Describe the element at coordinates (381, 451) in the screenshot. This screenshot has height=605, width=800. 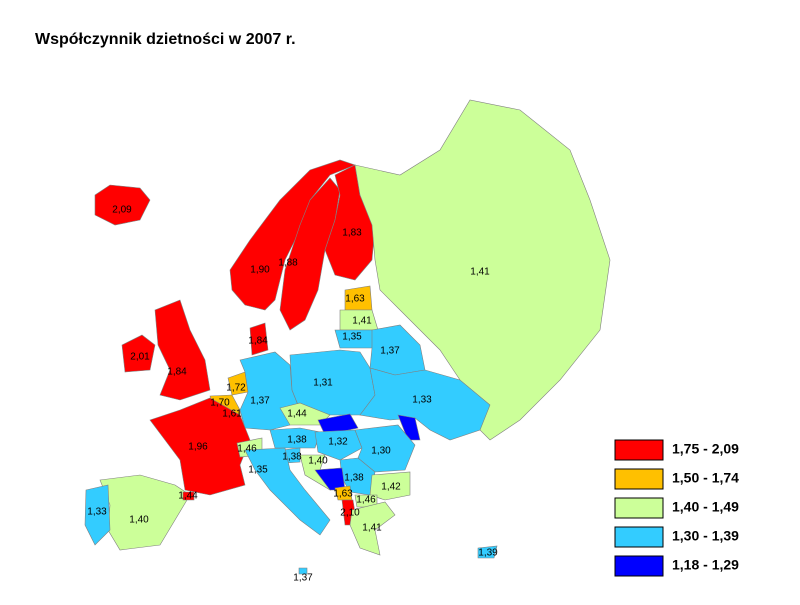
I see `region-label: 1,30` at that location.